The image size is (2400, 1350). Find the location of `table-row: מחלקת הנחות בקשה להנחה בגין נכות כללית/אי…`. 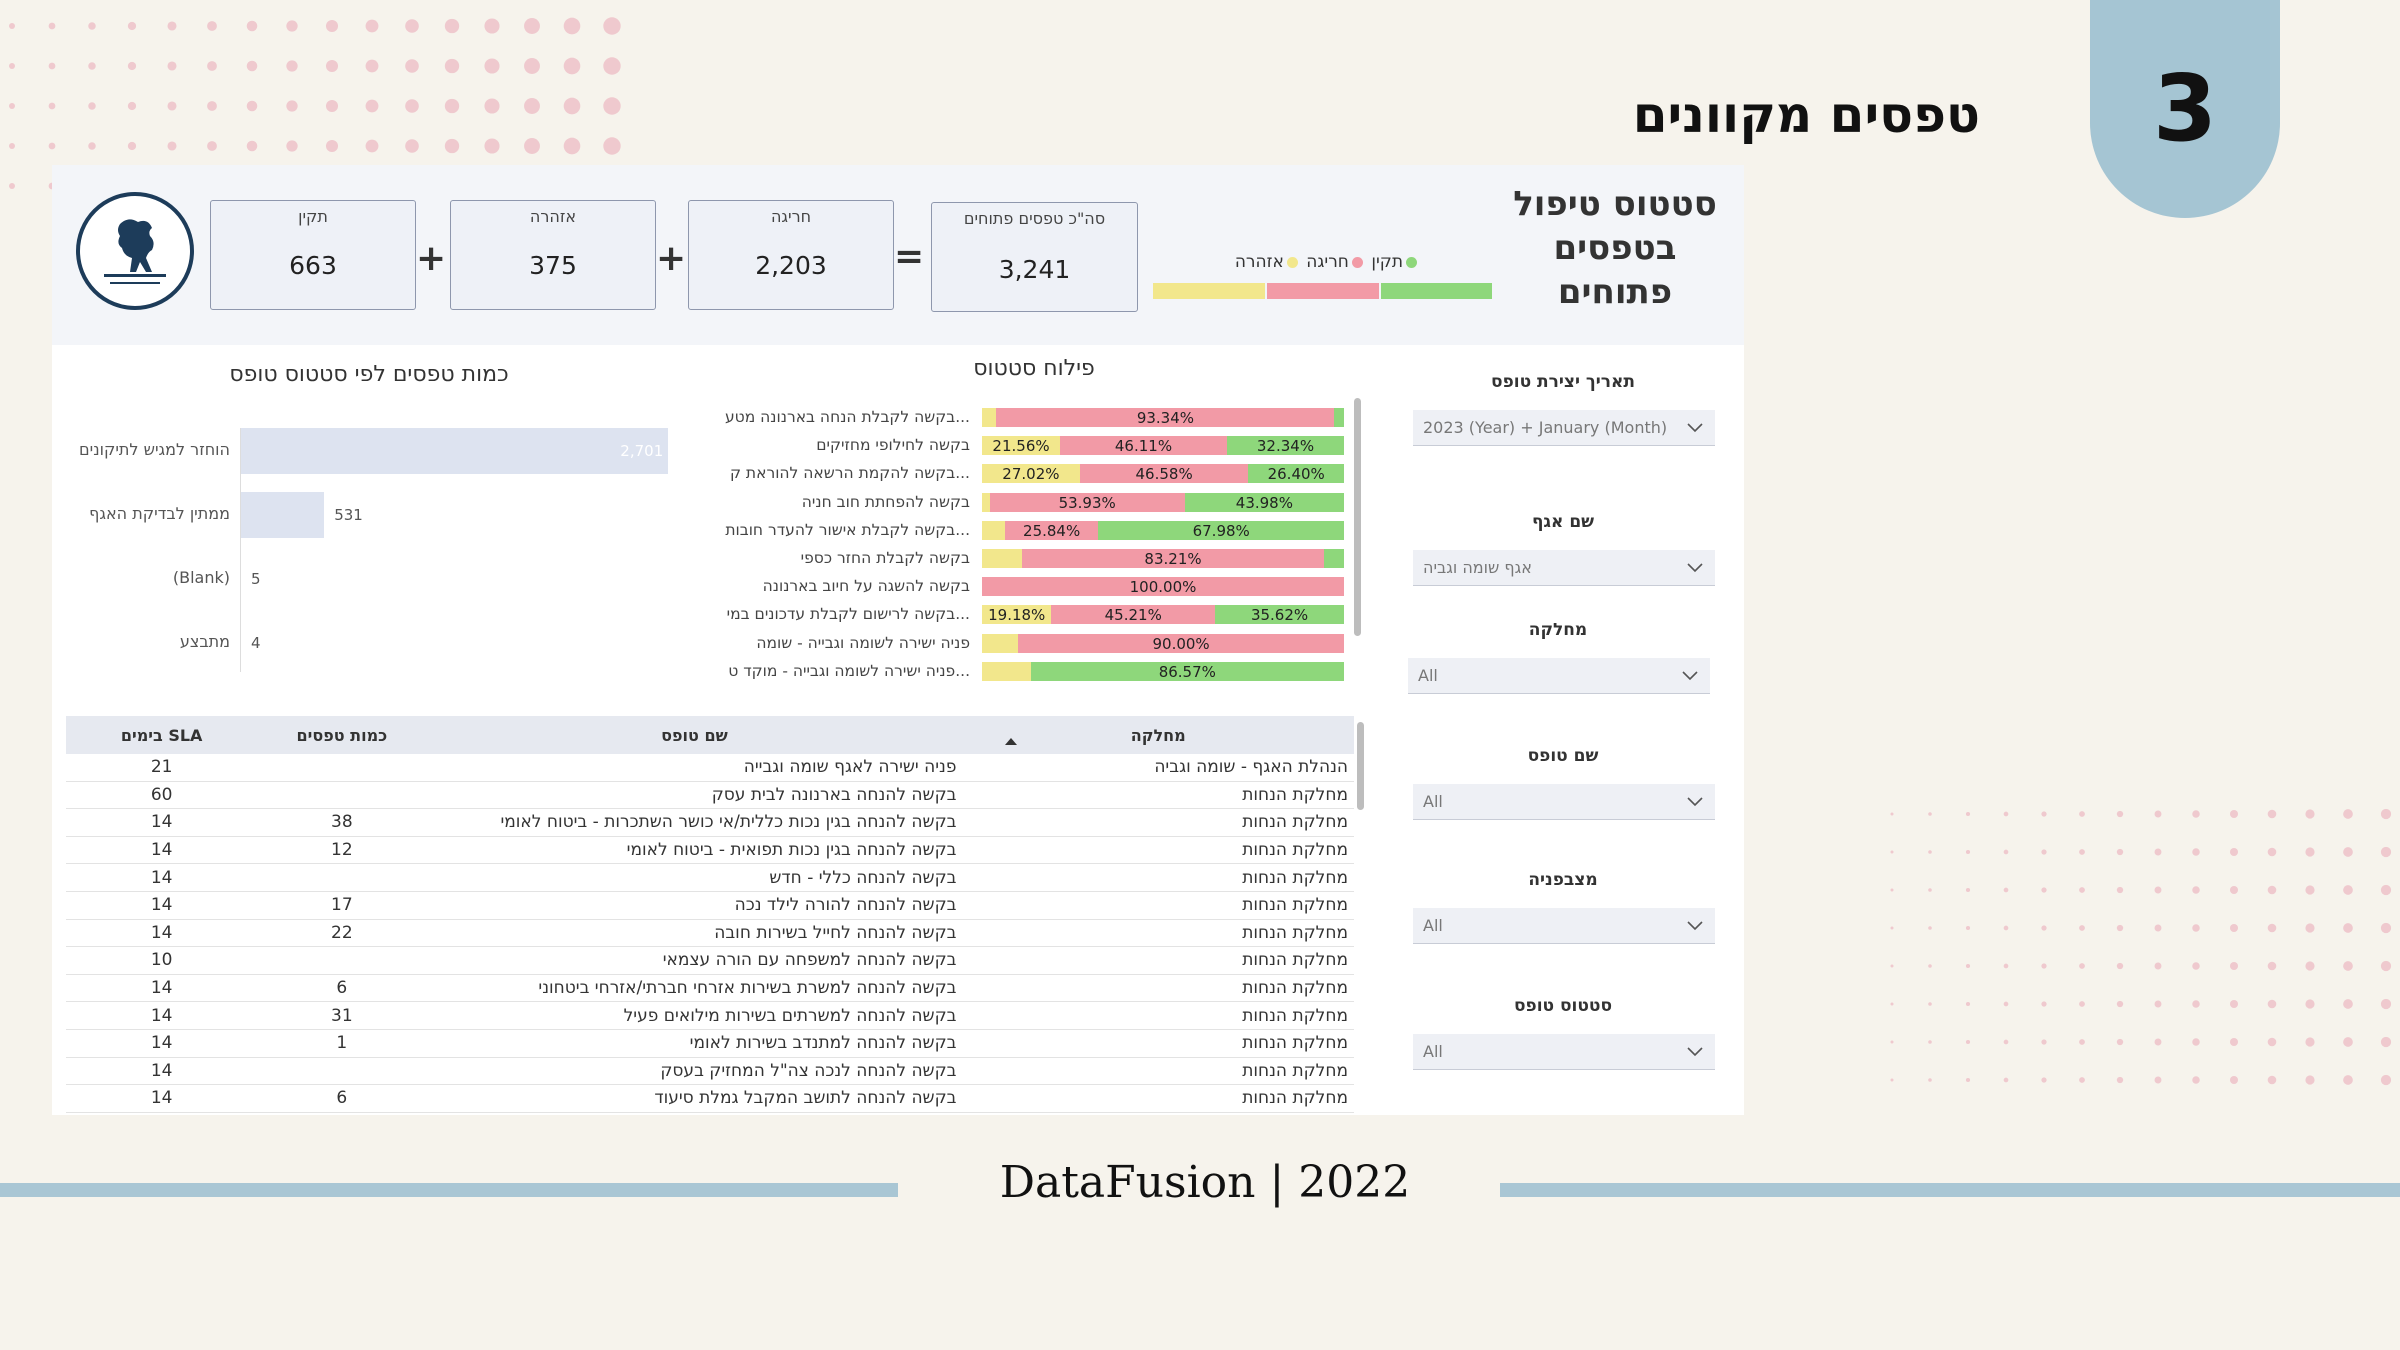

table-row: מחלקת הנחות בקשה להנחה בגין נכות כללית/אי… is located at coordinates (710, 822).